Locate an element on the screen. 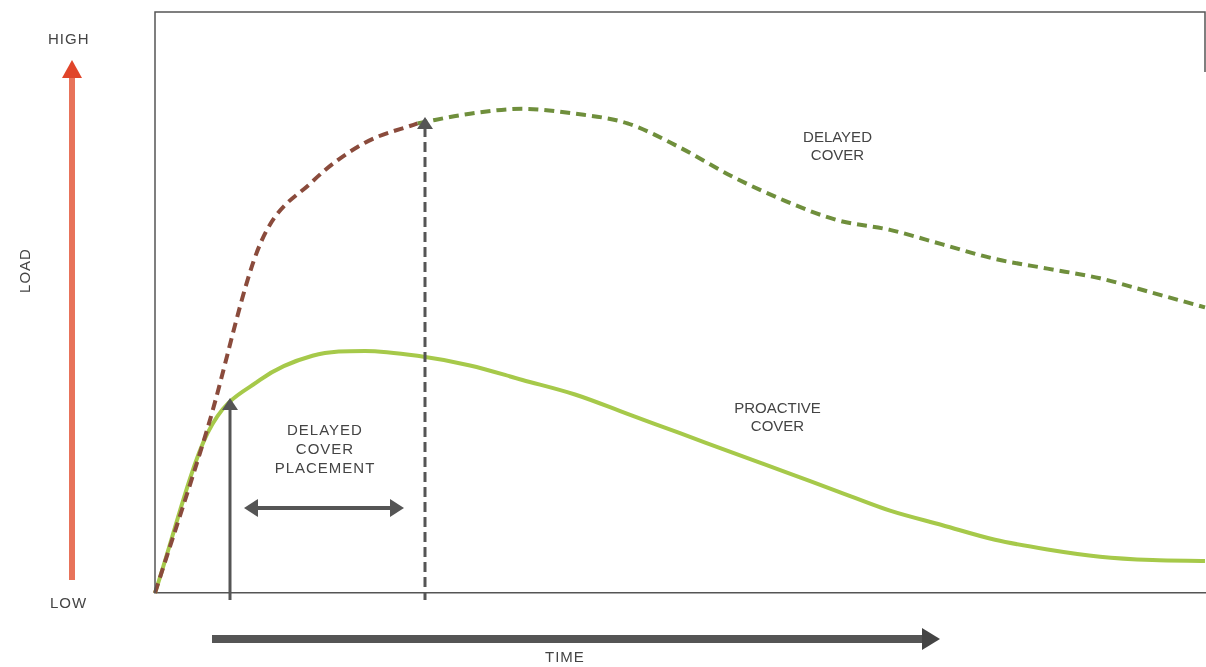 The image size is (1206, 667). text: LOW is located at coordinates (69, 602).